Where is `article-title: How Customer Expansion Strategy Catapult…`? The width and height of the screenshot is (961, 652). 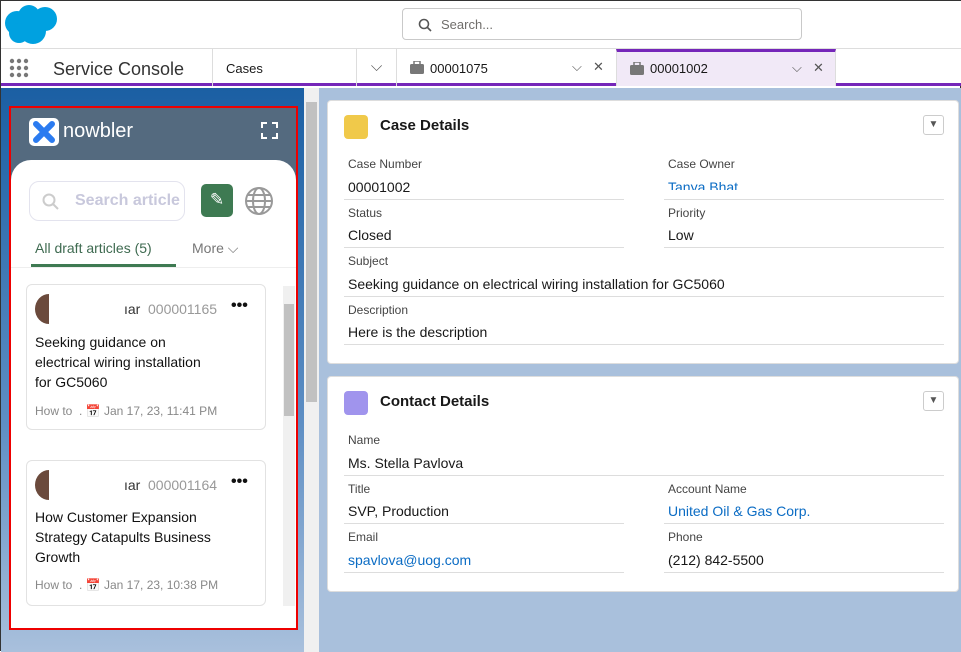 article-title: How Customer Expansion Strategy Catapult… is located at coordinates (123, 537).